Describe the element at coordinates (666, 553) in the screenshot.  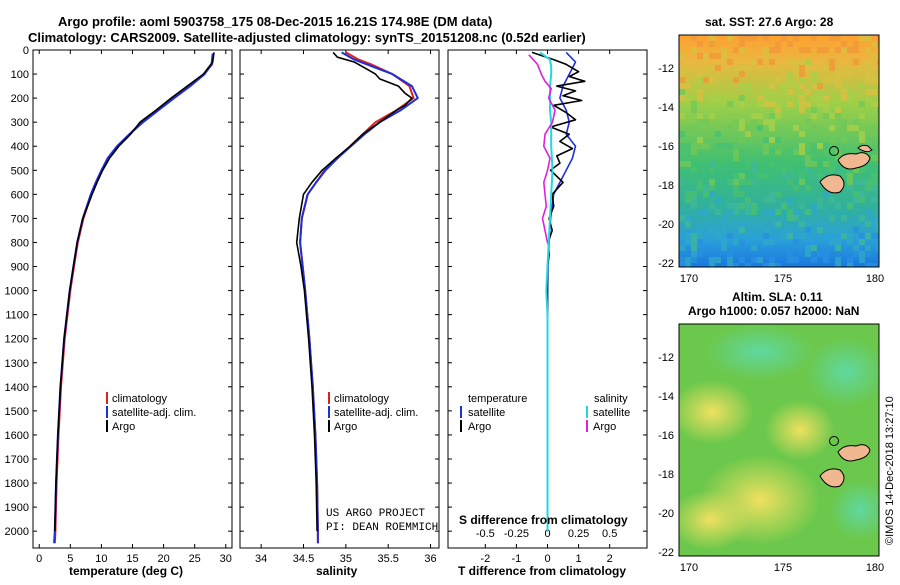
I see `sla-y-tick-label: -22` at that location.